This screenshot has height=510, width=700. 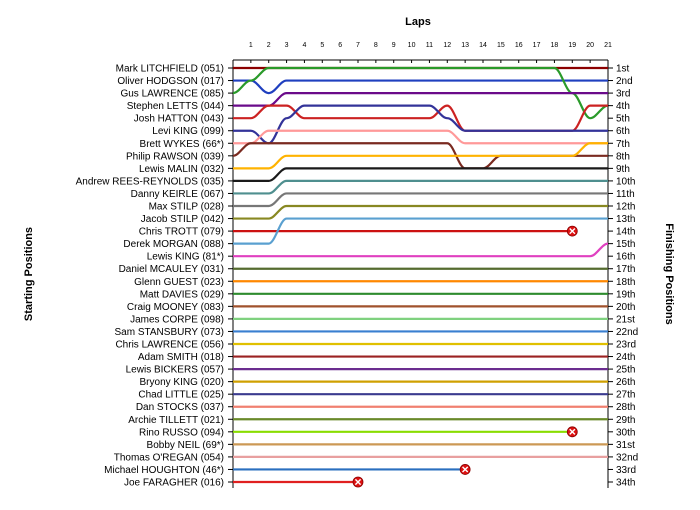 I want to click on lap-tick-label: 9, so click(x=394, y=45).